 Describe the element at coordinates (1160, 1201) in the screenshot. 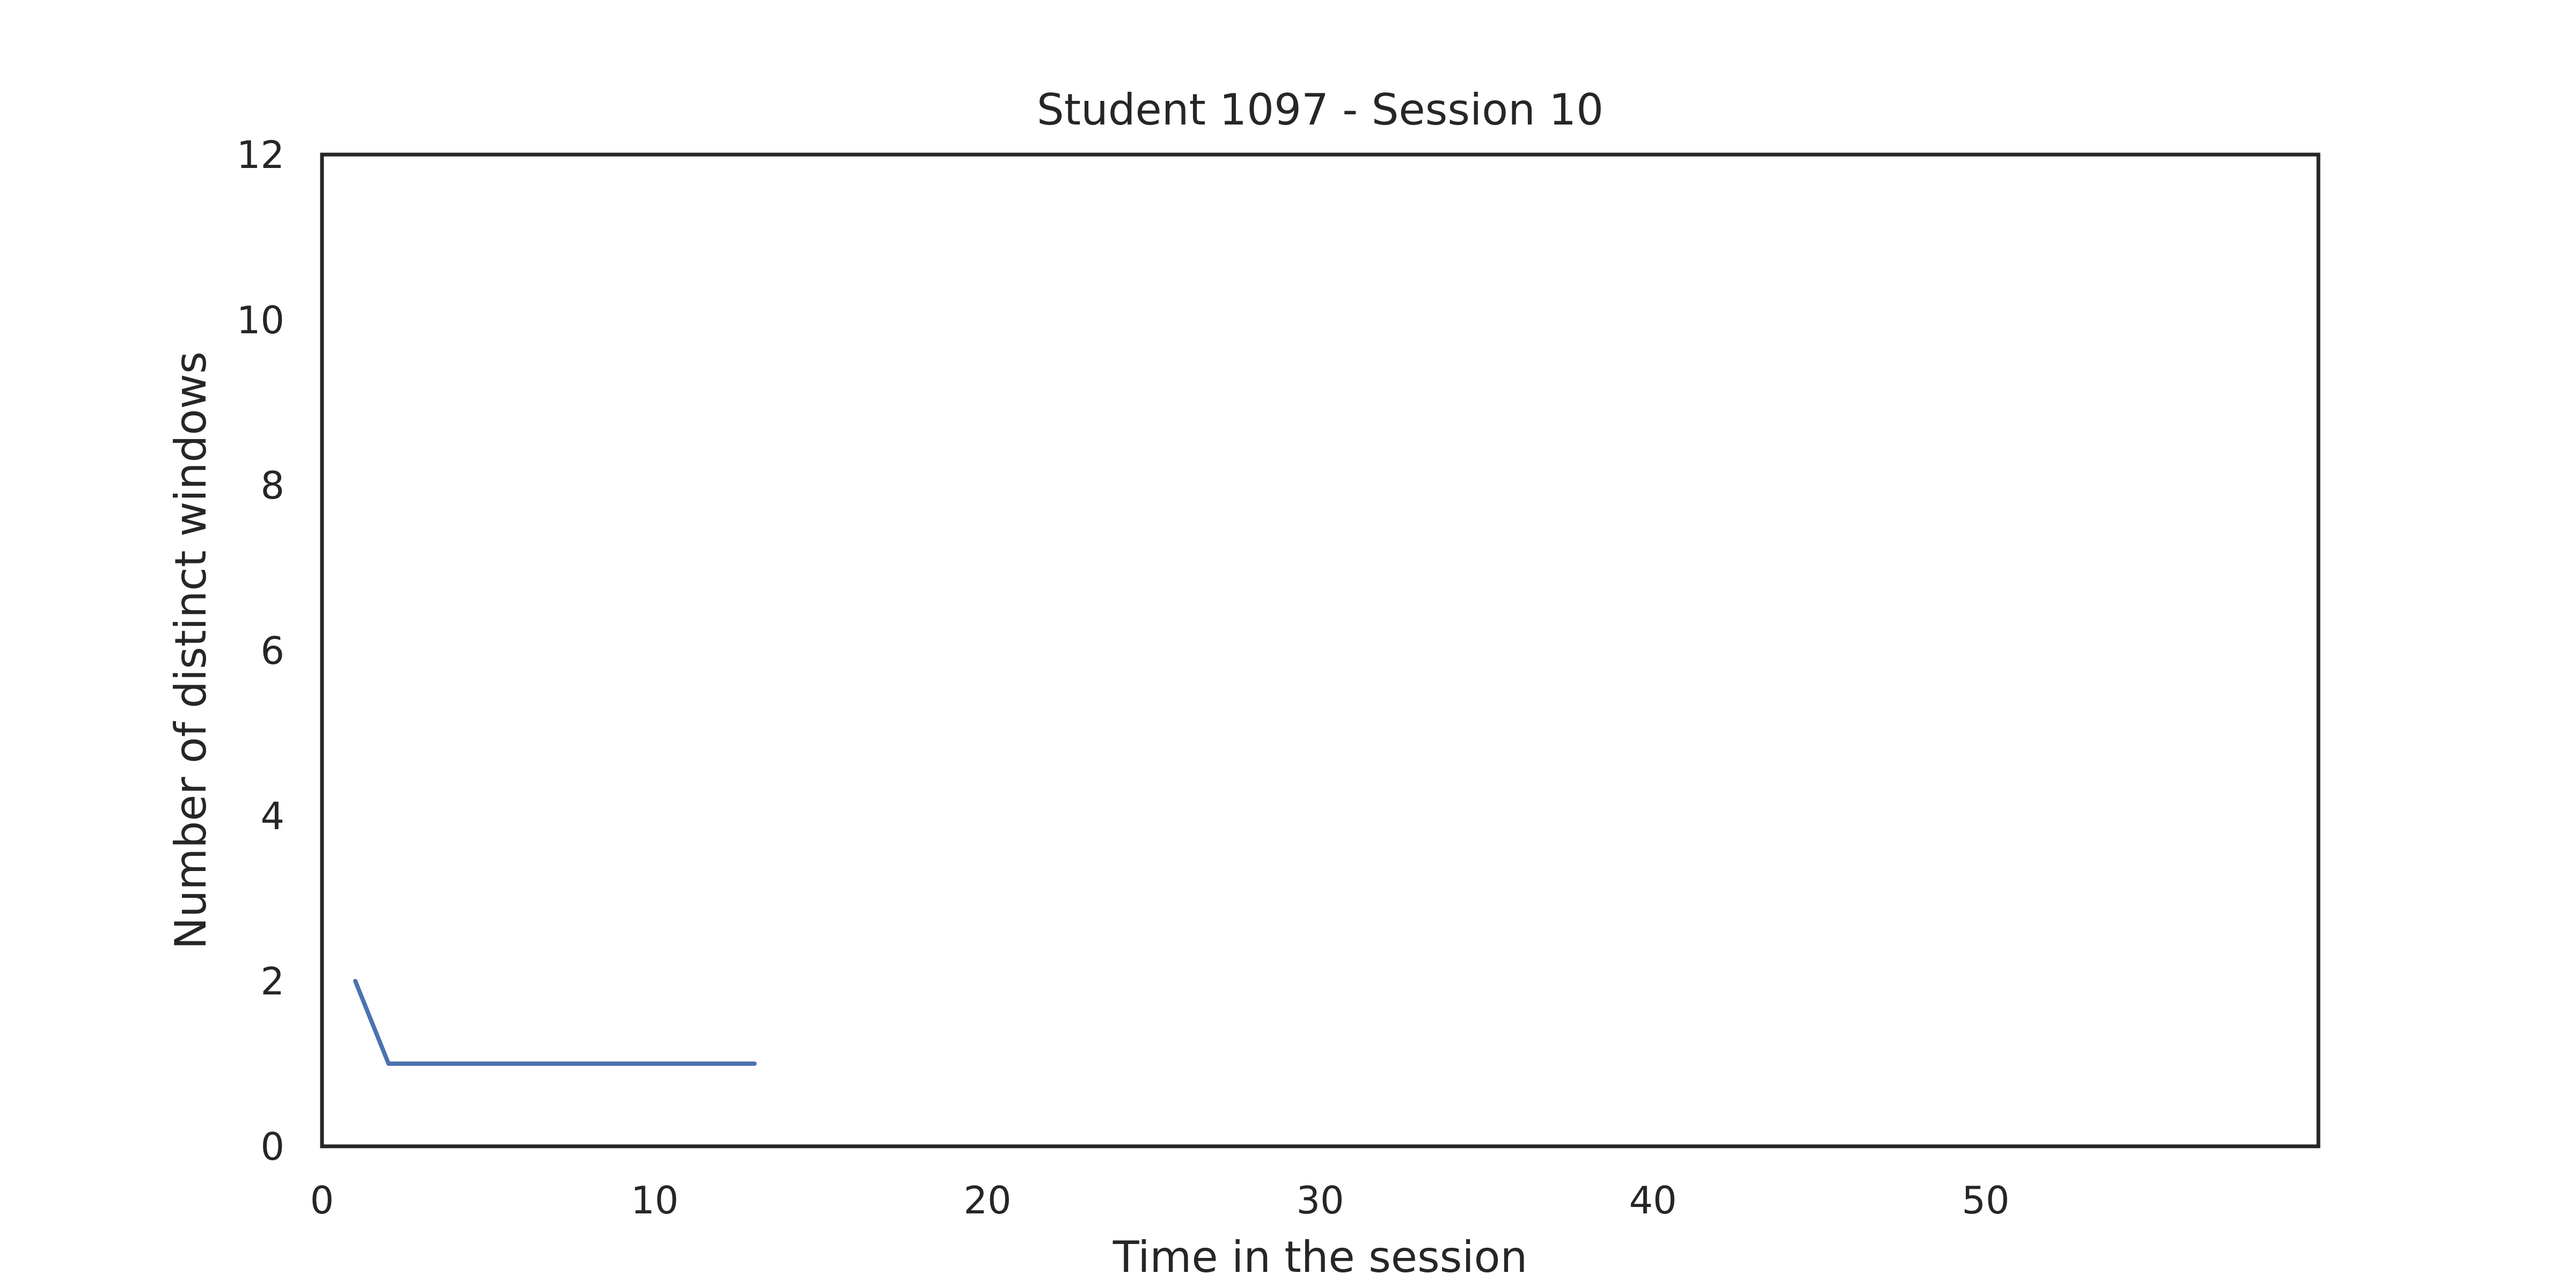

I see `x-axis-ticks: 0 10 20 30 40 50` at that location.